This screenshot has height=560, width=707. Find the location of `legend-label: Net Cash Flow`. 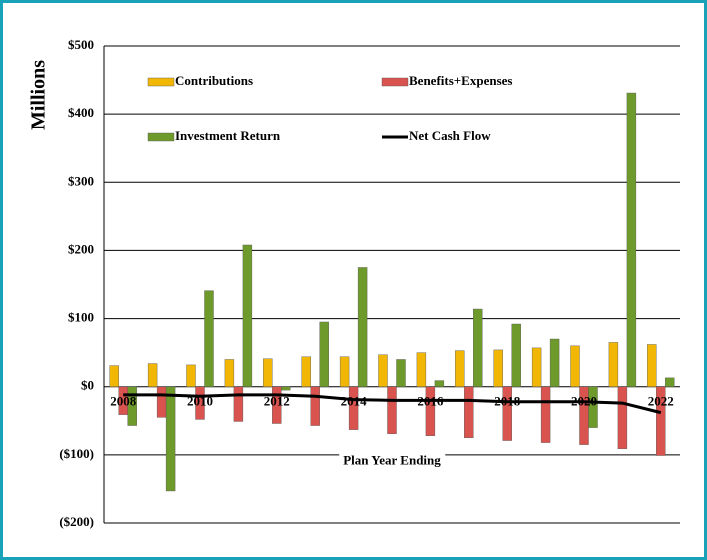

legend-label: Net Cash Flow is located at coordinates (450, 135).